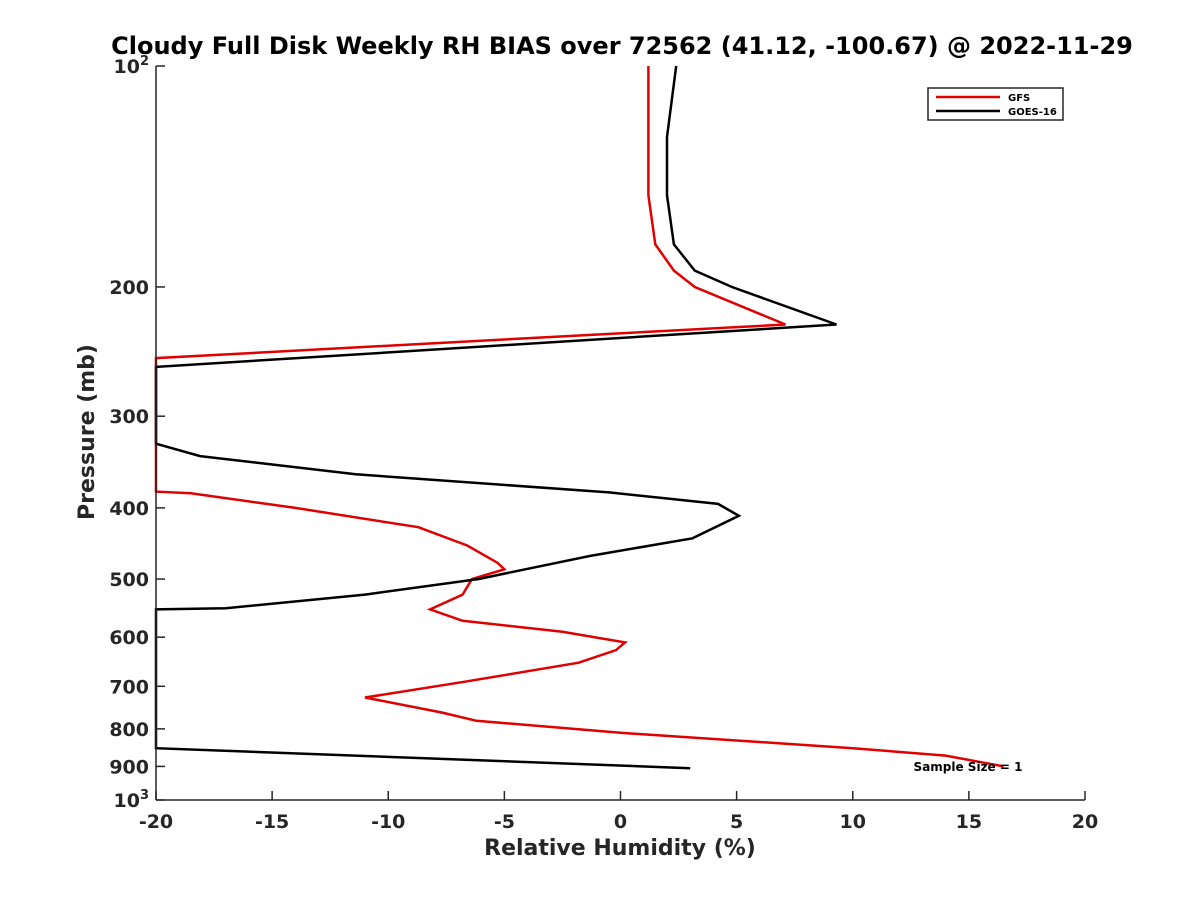 The height and width of the screenshot is (900, 1200). Describe the element at coordinates (129, 767) in the screenshot. I see `y-tick-label: 900` at that location.